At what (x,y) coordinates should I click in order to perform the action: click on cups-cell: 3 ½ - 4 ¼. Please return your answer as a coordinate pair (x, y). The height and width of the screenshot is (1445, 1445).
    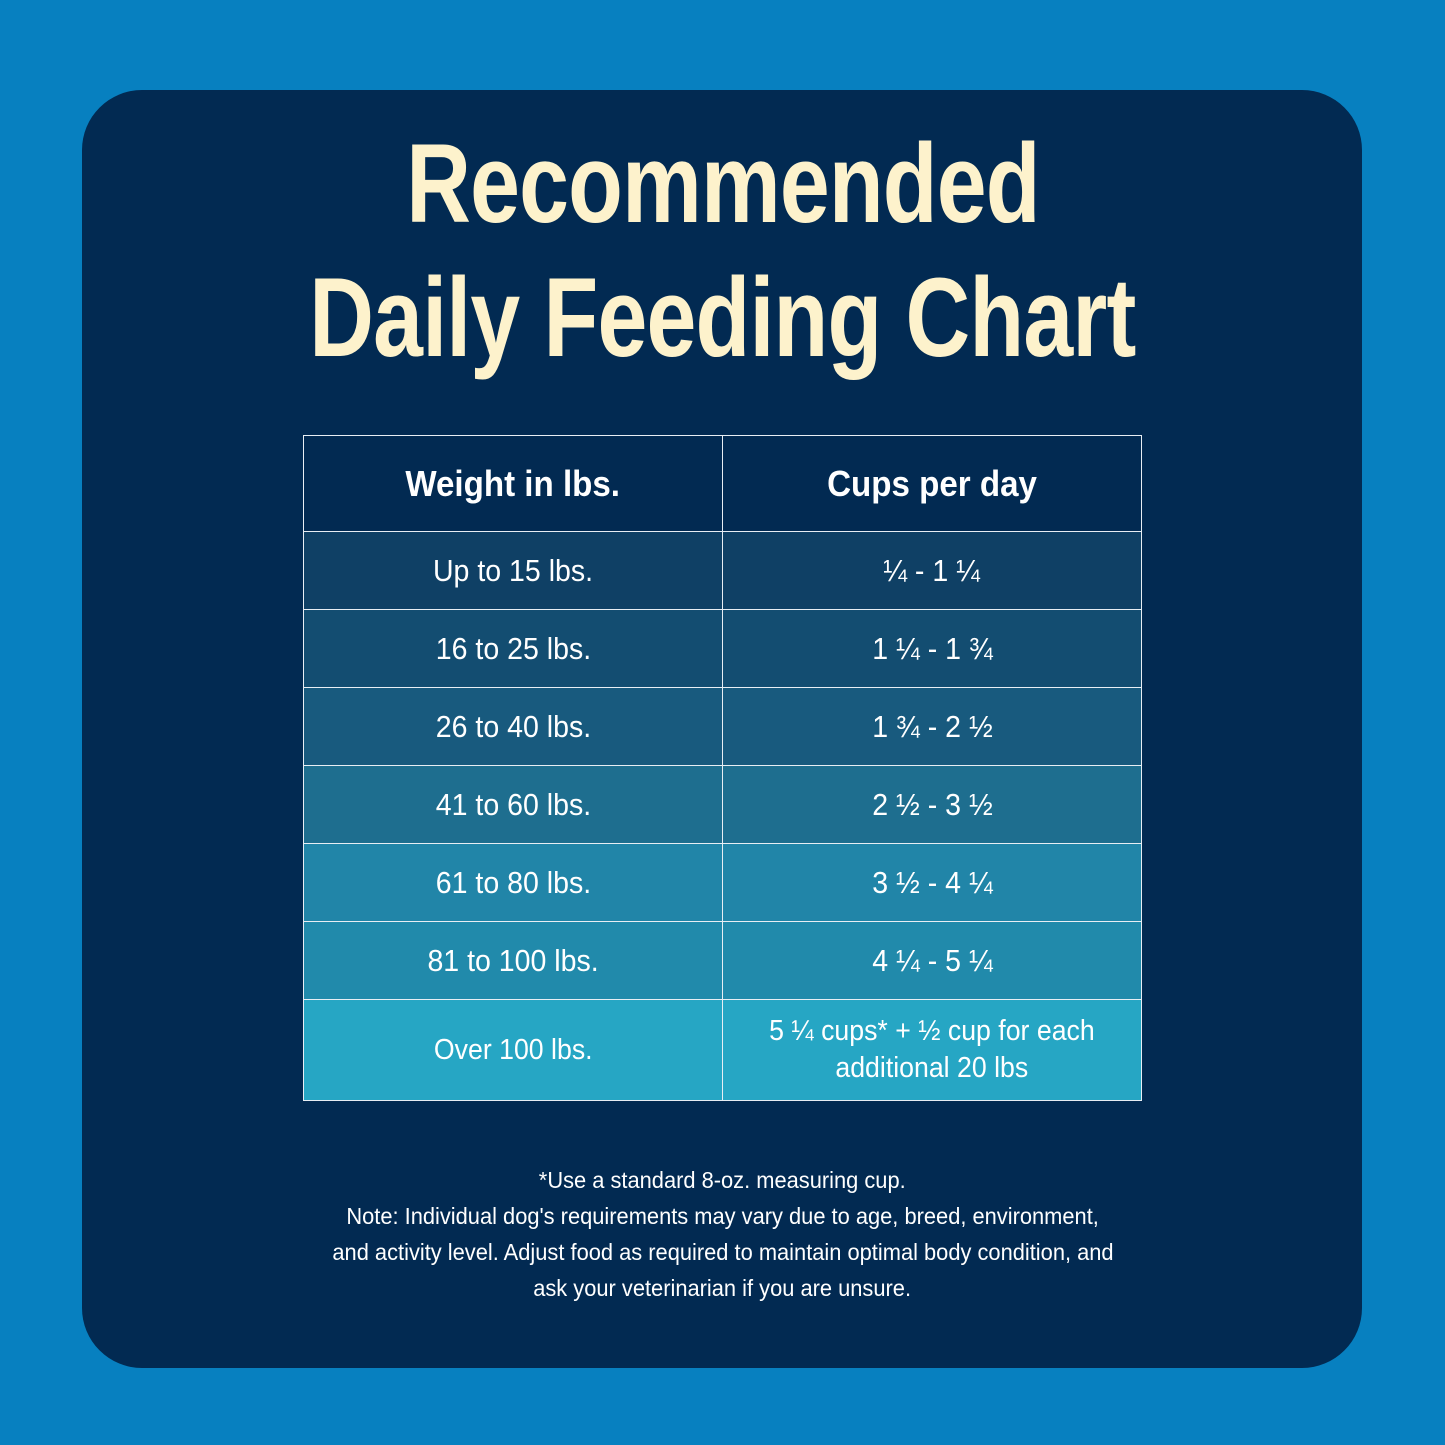
    Looking at the image, I should click on (932, 882).